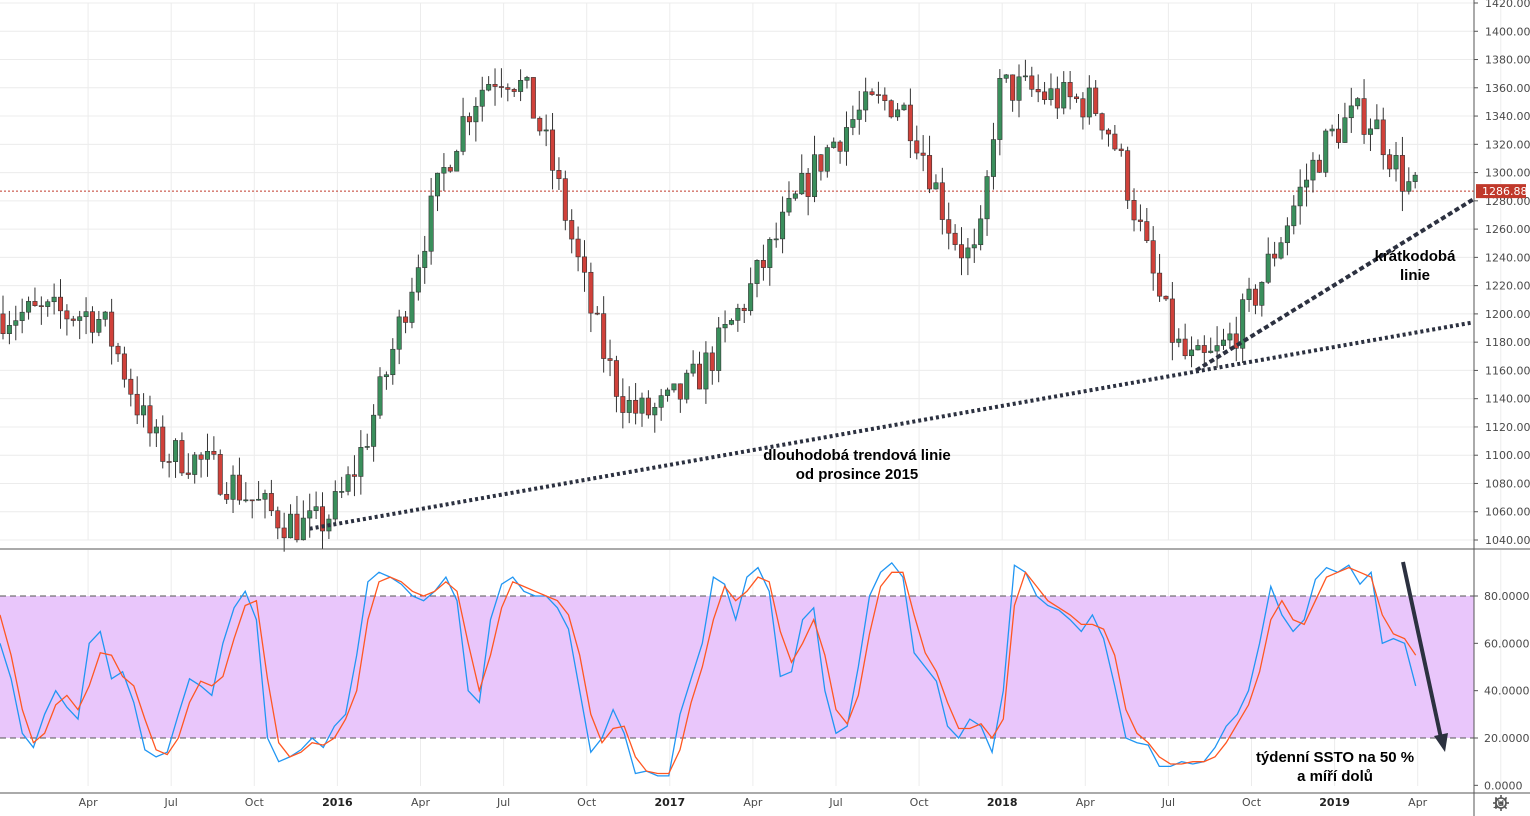  I want to click on gear-icon, so click(1501, 803).